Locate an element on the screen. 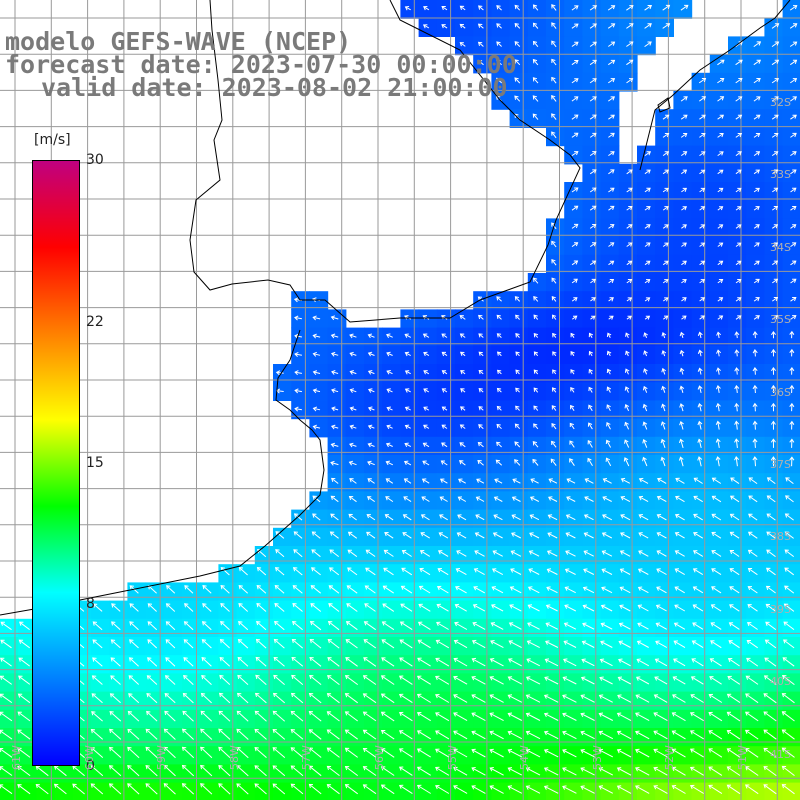 The image size is (800, 800). colorbar-tick-label: 15 is located at coordinates (95, 463).